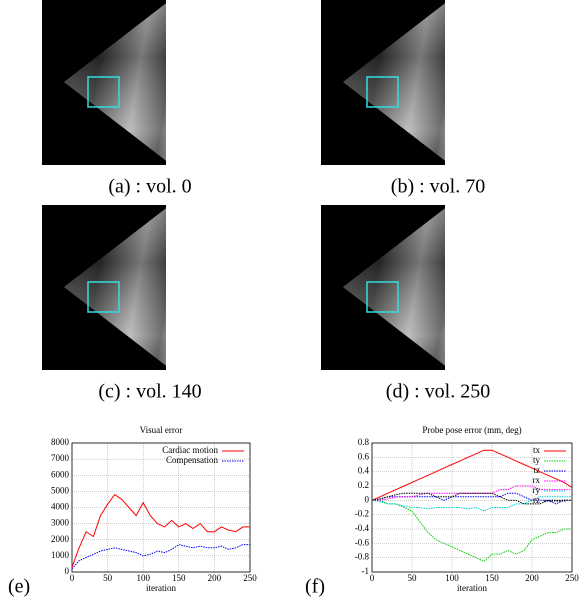  What do you see at coordinates (149, 187) in the screenshot?
I see `caption: (a) : vol. 0` at bounding box center [149, 187].